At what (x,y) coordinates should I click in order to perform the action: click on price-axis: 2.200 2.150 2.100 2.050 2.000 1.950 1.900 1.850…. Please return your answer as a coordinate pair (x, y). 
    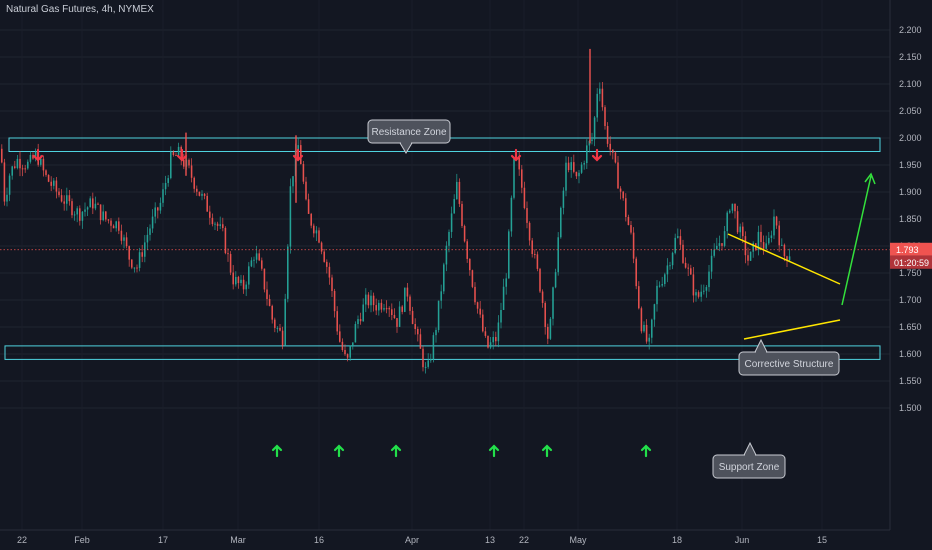
    Looking at the image, I should click on (910, 265).